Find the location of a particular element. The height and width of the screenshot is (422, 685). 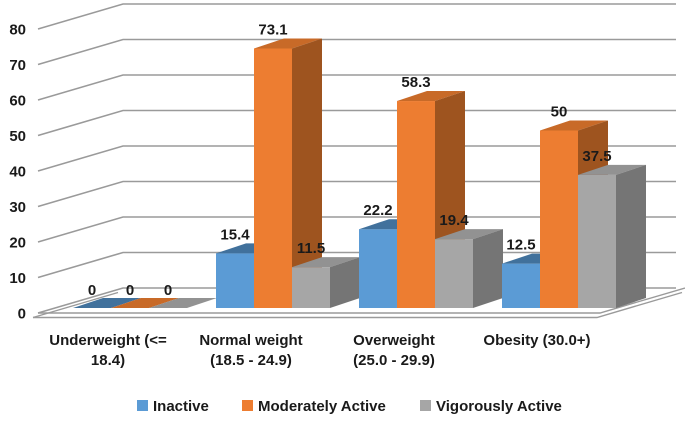

floor-top-edge is located at coordinates (361, 300).